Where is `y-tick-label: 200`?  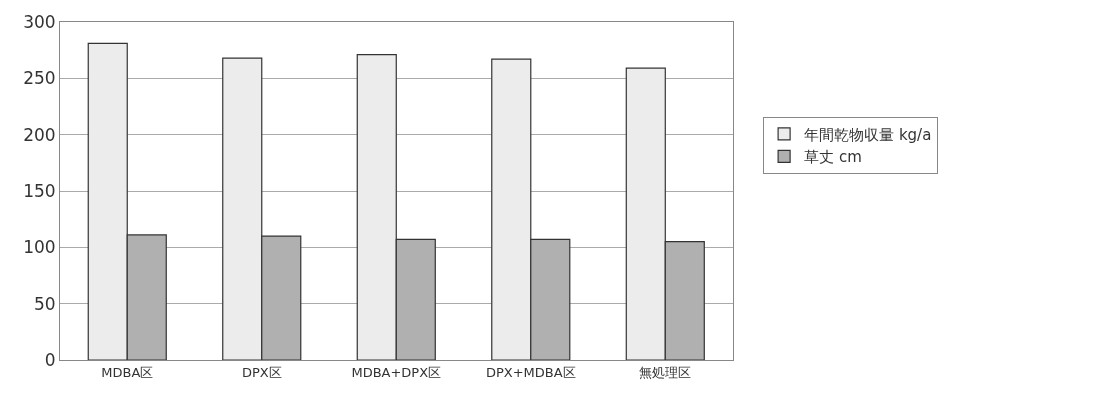 y-tick-label: 200 is located at coordinates (39, 134).